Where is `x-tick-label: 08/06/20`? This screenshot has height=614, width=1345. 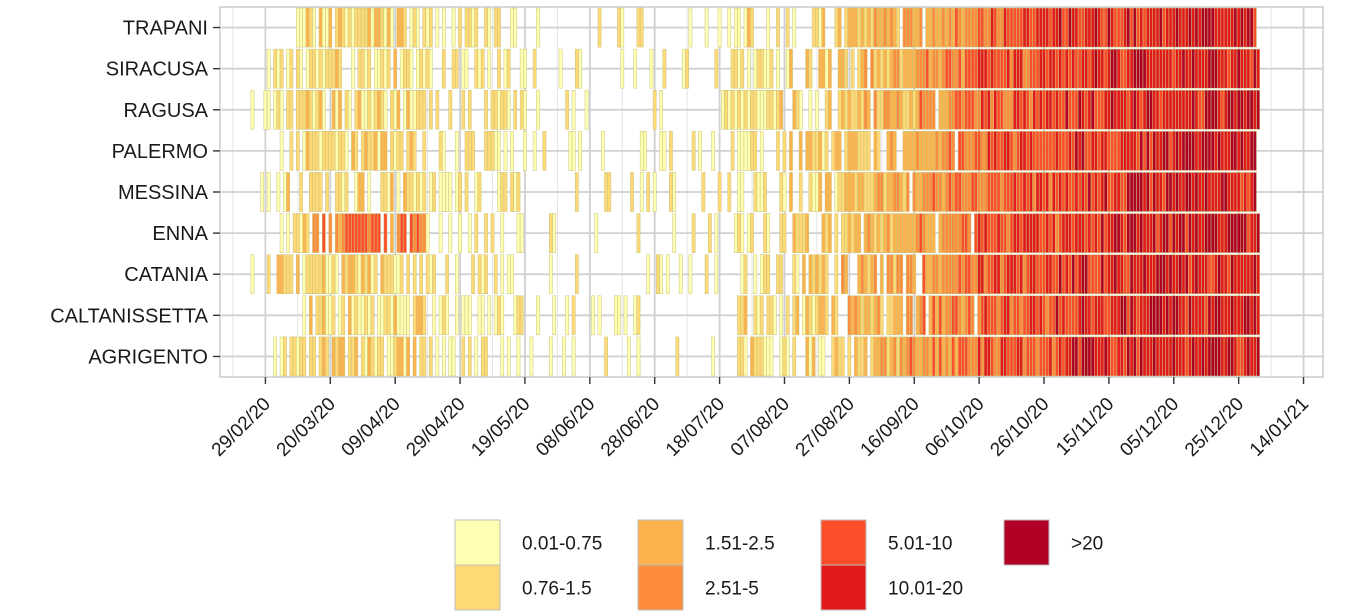
x-tick-label: 08/06/20 is located at coordinates (565, 427).